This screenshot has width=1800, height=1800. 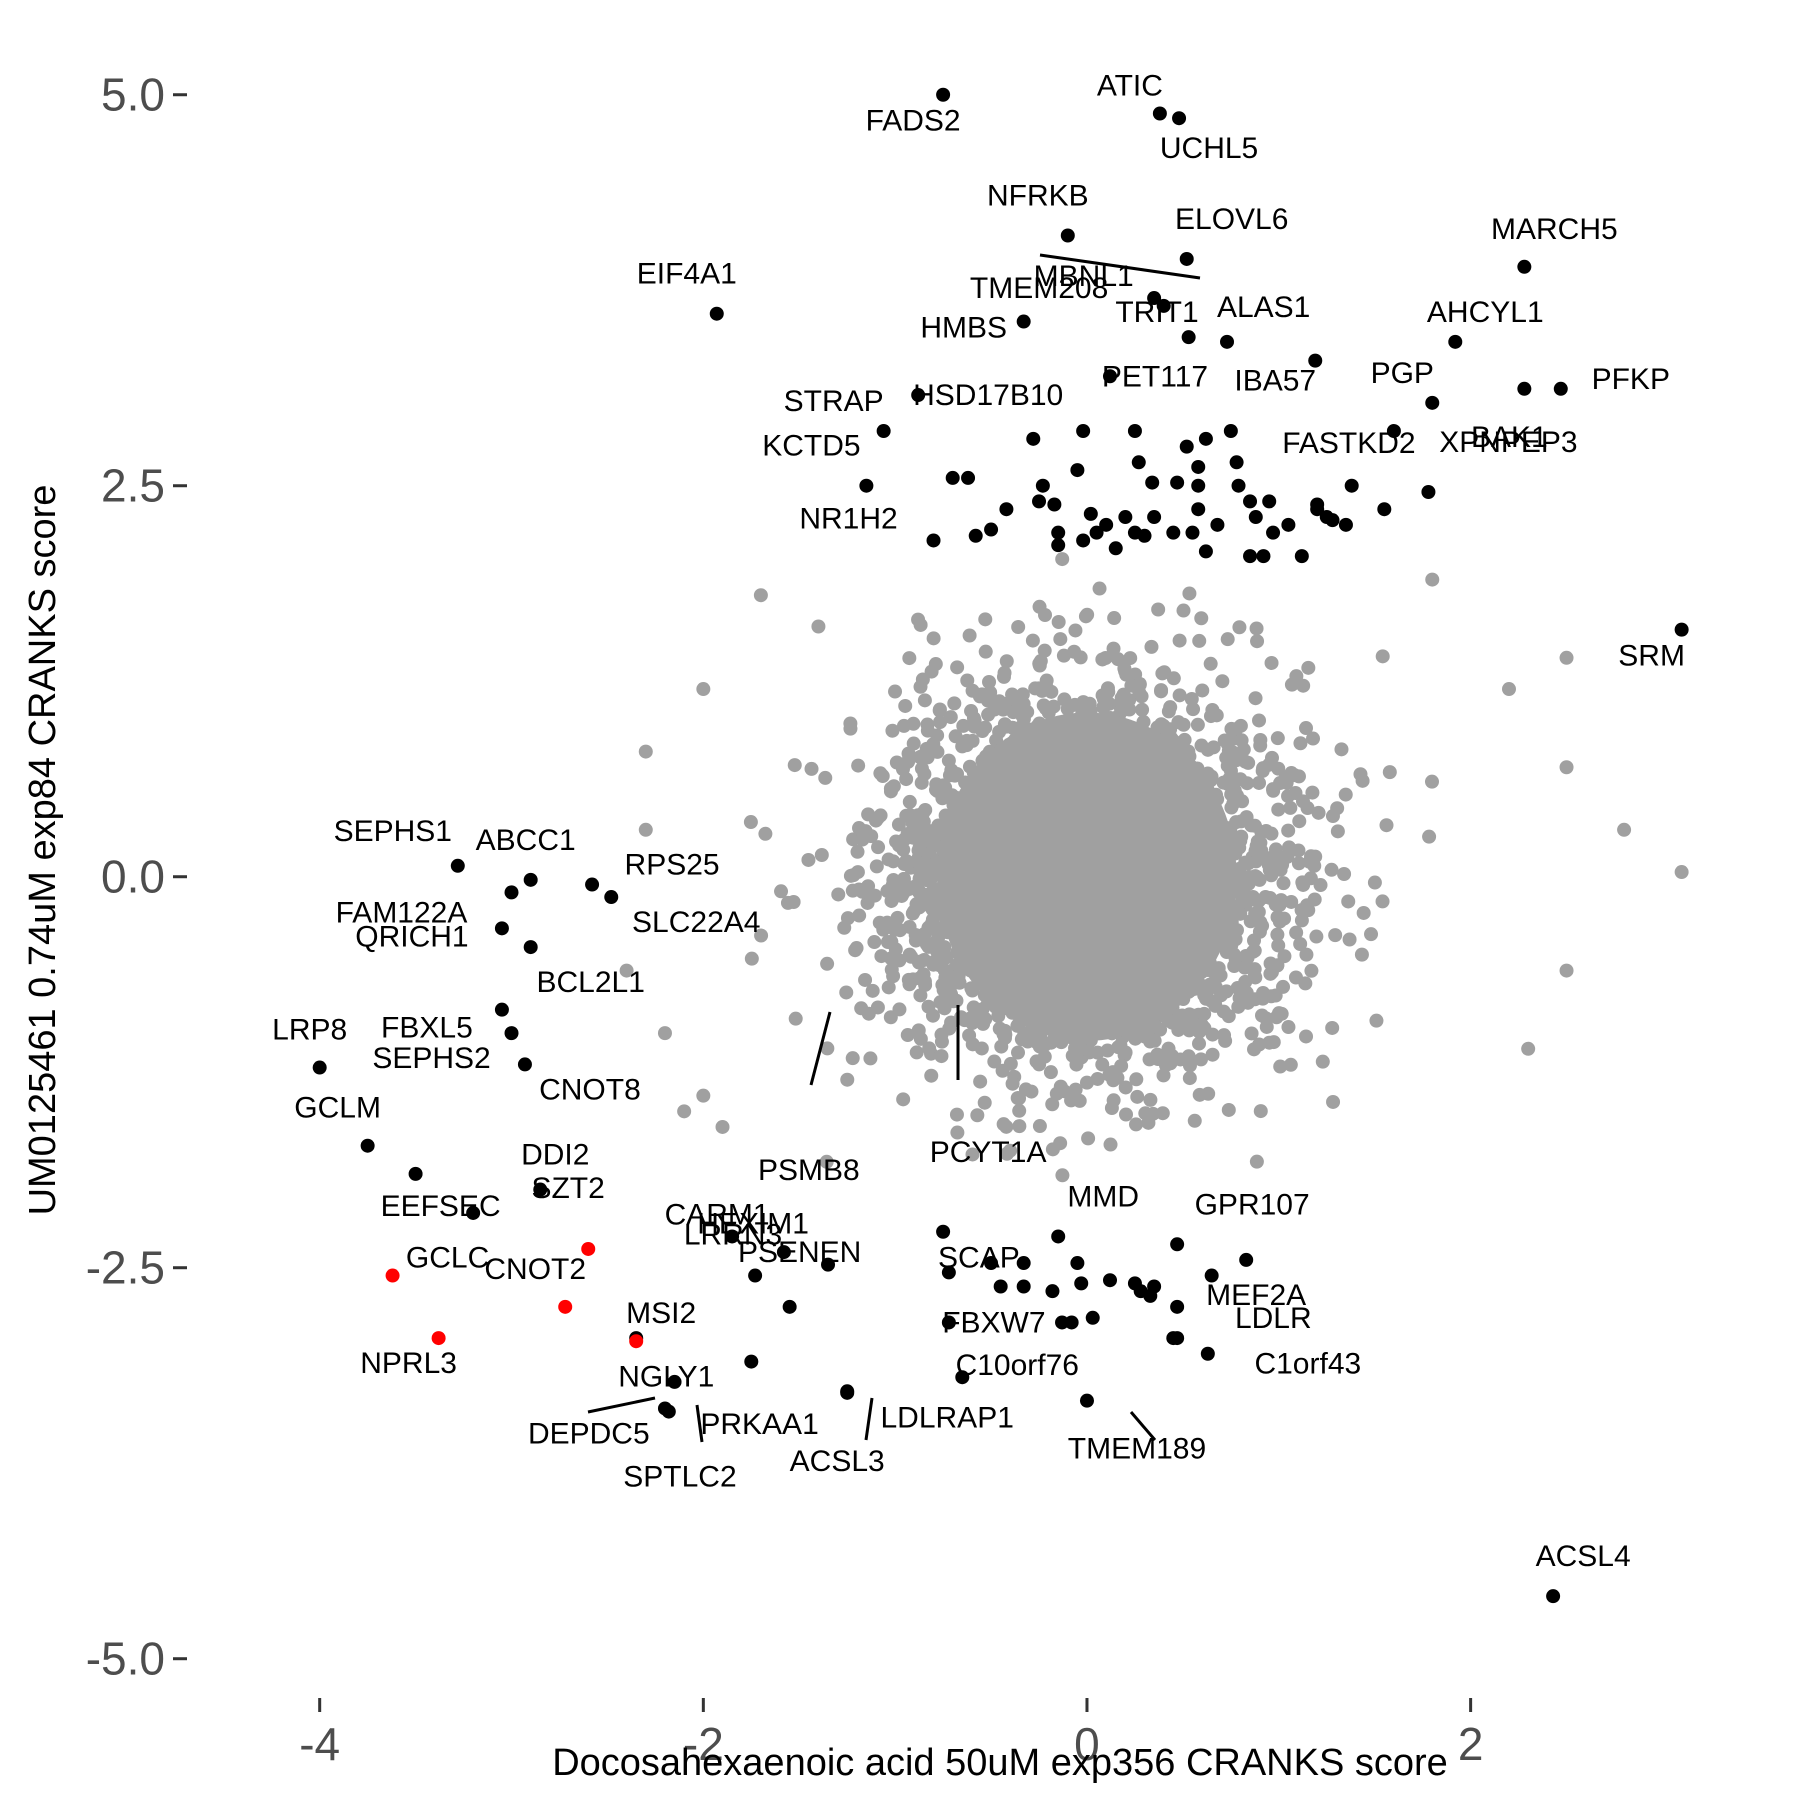 What do you see at coordinates (1275, 381) in the screenshot?
I see `point-label: IBA57` at bounding box center [1275, 381].